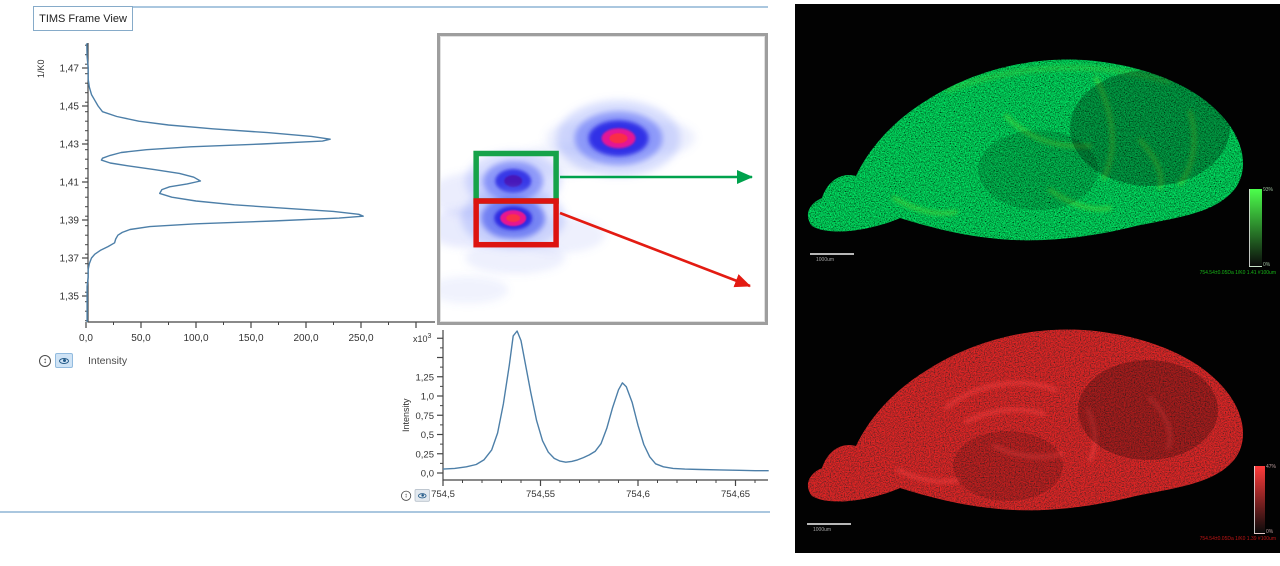 This screenshot has width=1280, height=566. I want to click on spectrum-toolbar: ↕, so click(415, 495).